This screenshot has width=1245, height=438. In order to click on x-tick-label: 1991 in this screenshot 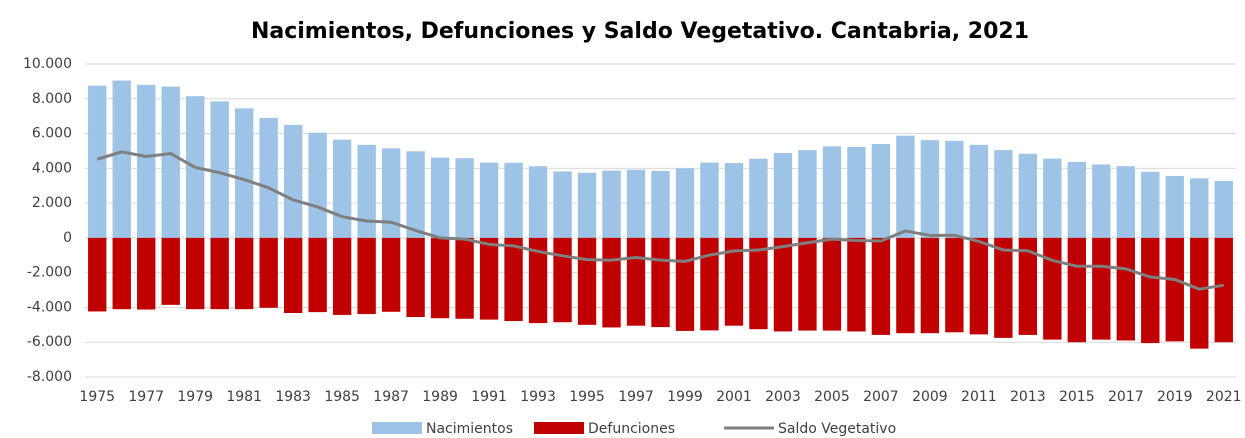, I will do `click(489, 397)`.